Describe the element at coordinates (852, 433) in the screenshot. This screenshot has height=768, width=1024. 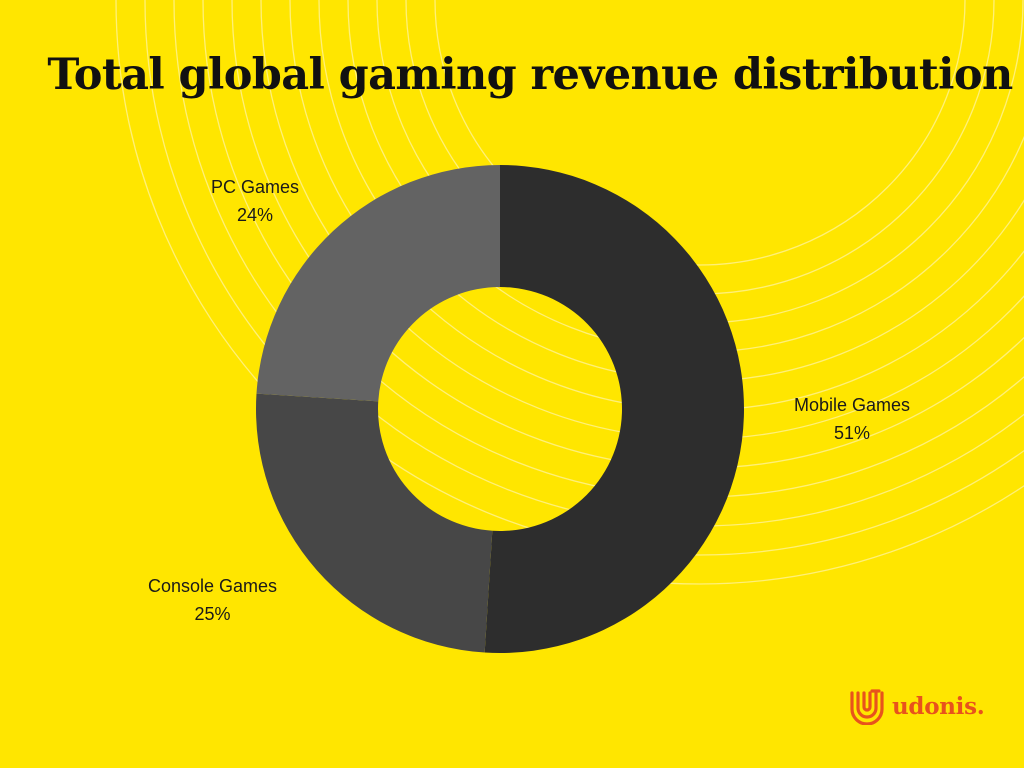
I see `slice-value-mobile-games: 51%` at that location.